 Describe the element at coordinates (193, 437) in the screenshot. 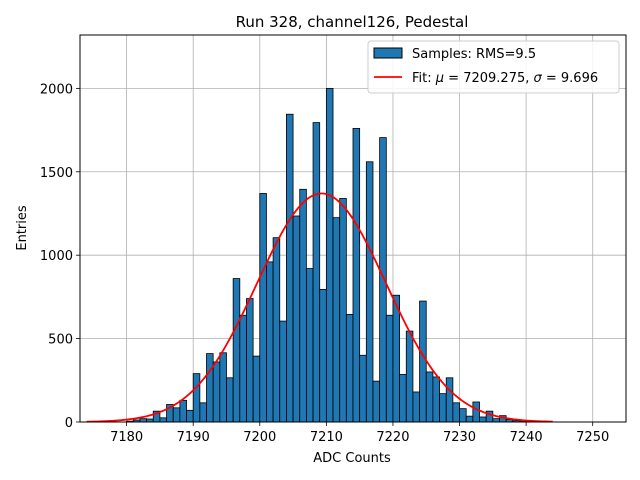

I see `x-tick-label: 7190` at that location.